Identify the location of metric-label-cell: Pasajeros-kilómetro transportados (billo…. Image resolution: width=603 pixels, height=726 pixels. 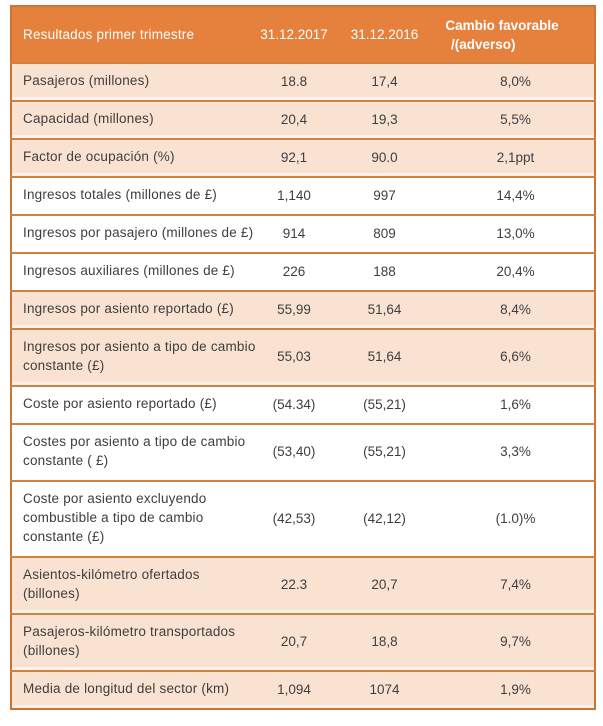
(133, 642).